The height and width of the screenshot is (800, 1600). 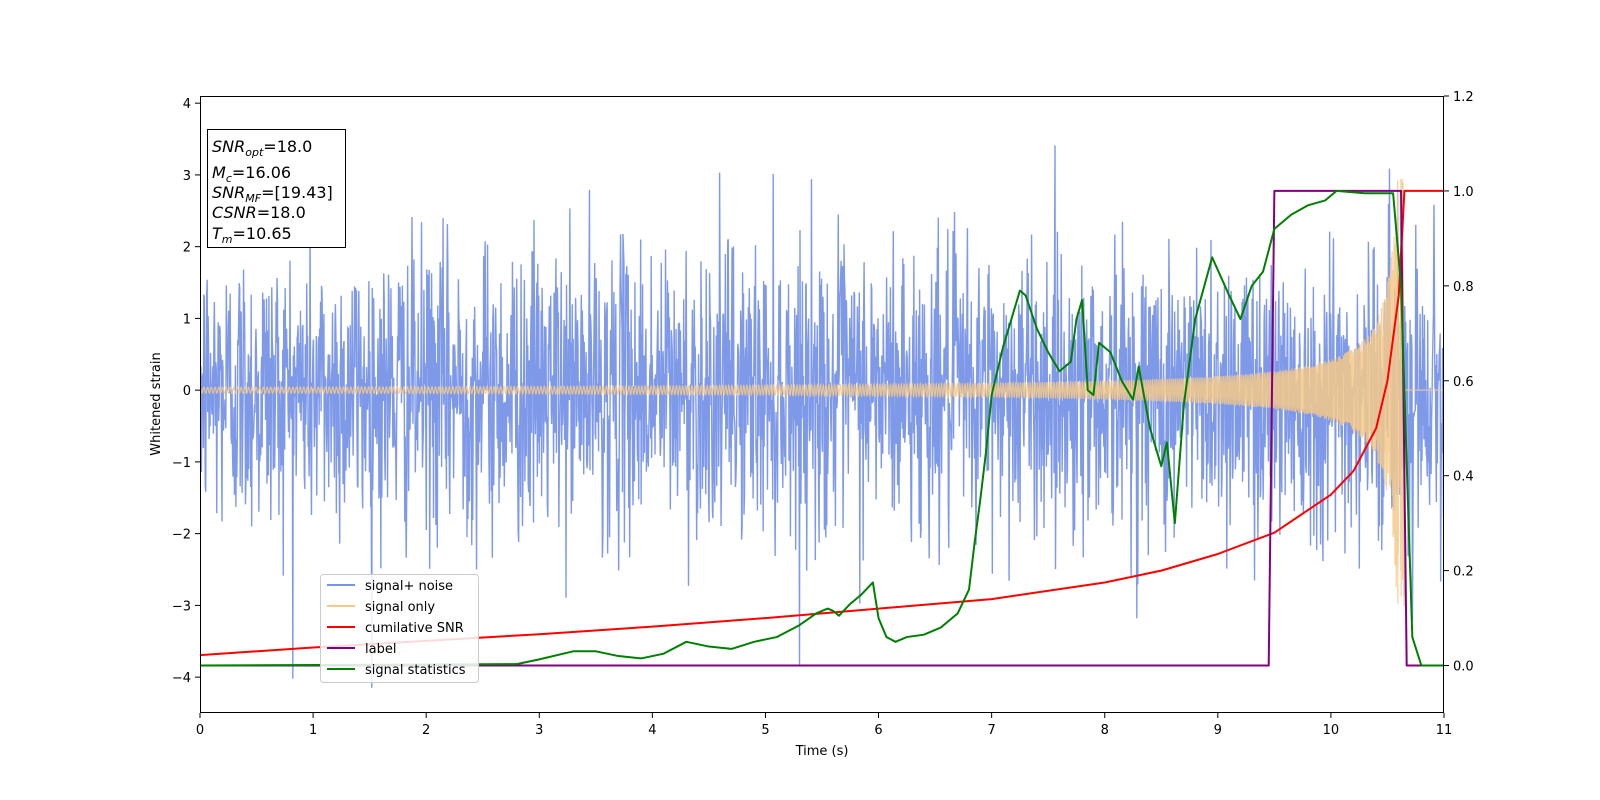 I want to click on legend-label-label: label, so click(x=380, y=649).